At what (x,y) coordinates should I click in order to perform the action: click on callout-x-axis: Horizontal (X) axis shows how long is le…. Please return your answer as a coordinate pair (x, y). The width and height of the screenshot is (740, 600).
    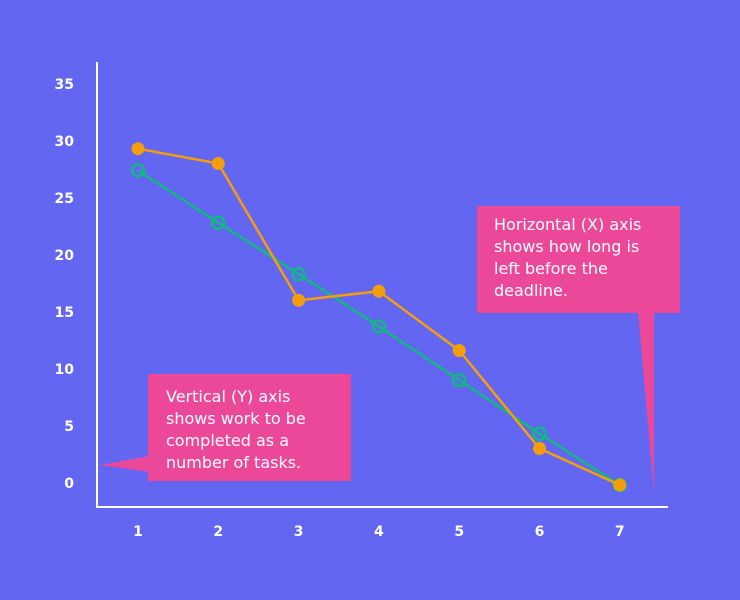
    Looking at the image, I should click on (578, 259).